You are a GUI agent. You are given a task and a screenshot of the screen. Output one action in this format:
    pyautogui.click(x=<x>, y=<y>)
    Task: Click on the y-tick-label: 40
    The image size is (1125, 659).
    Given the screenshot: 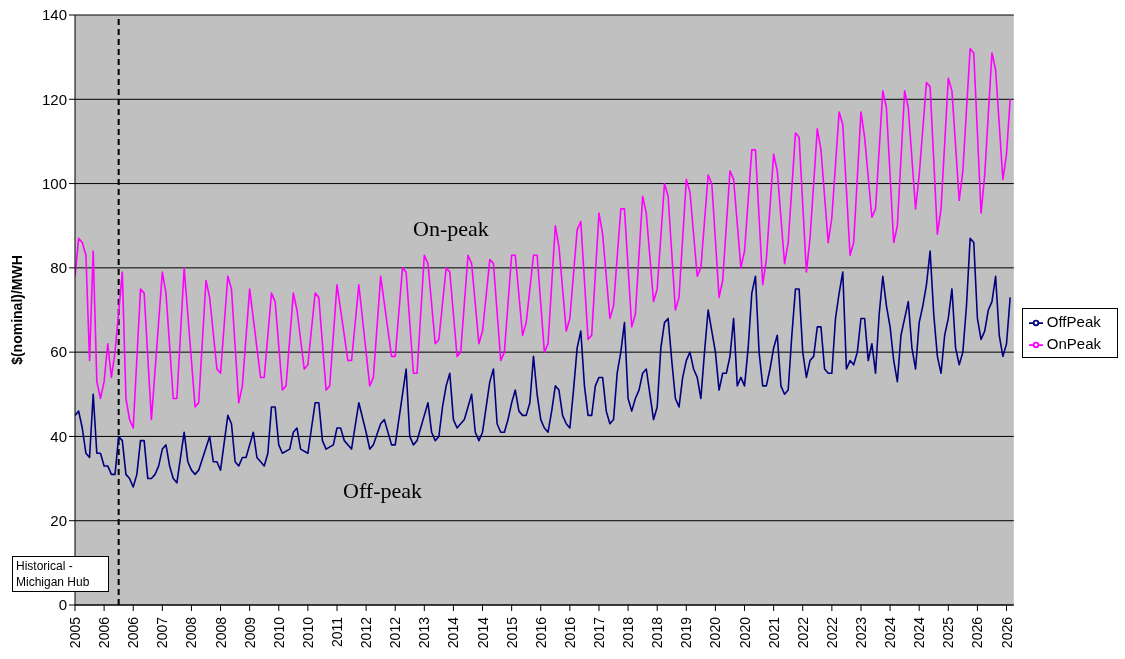 What is the action you would take?
    pyautogui.click(x=58, y=436)
    